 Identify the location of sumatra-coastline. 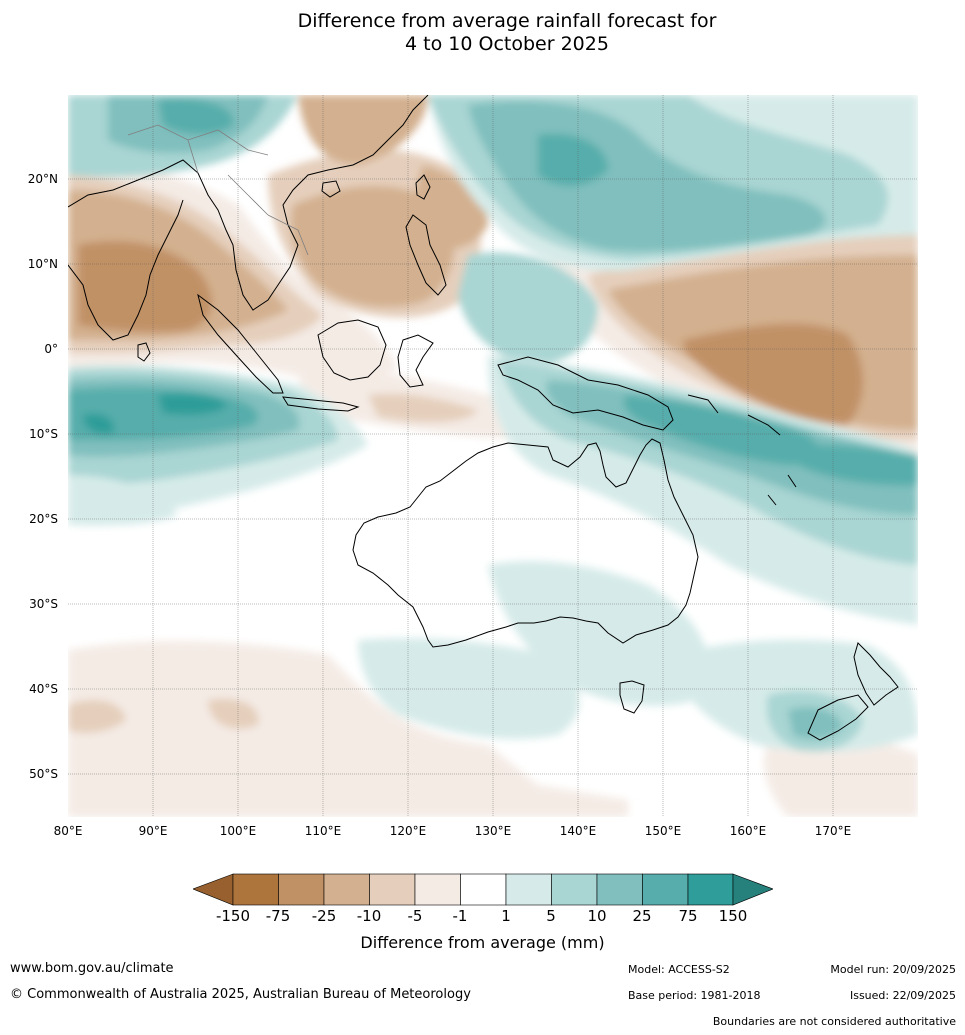
(240, 343).